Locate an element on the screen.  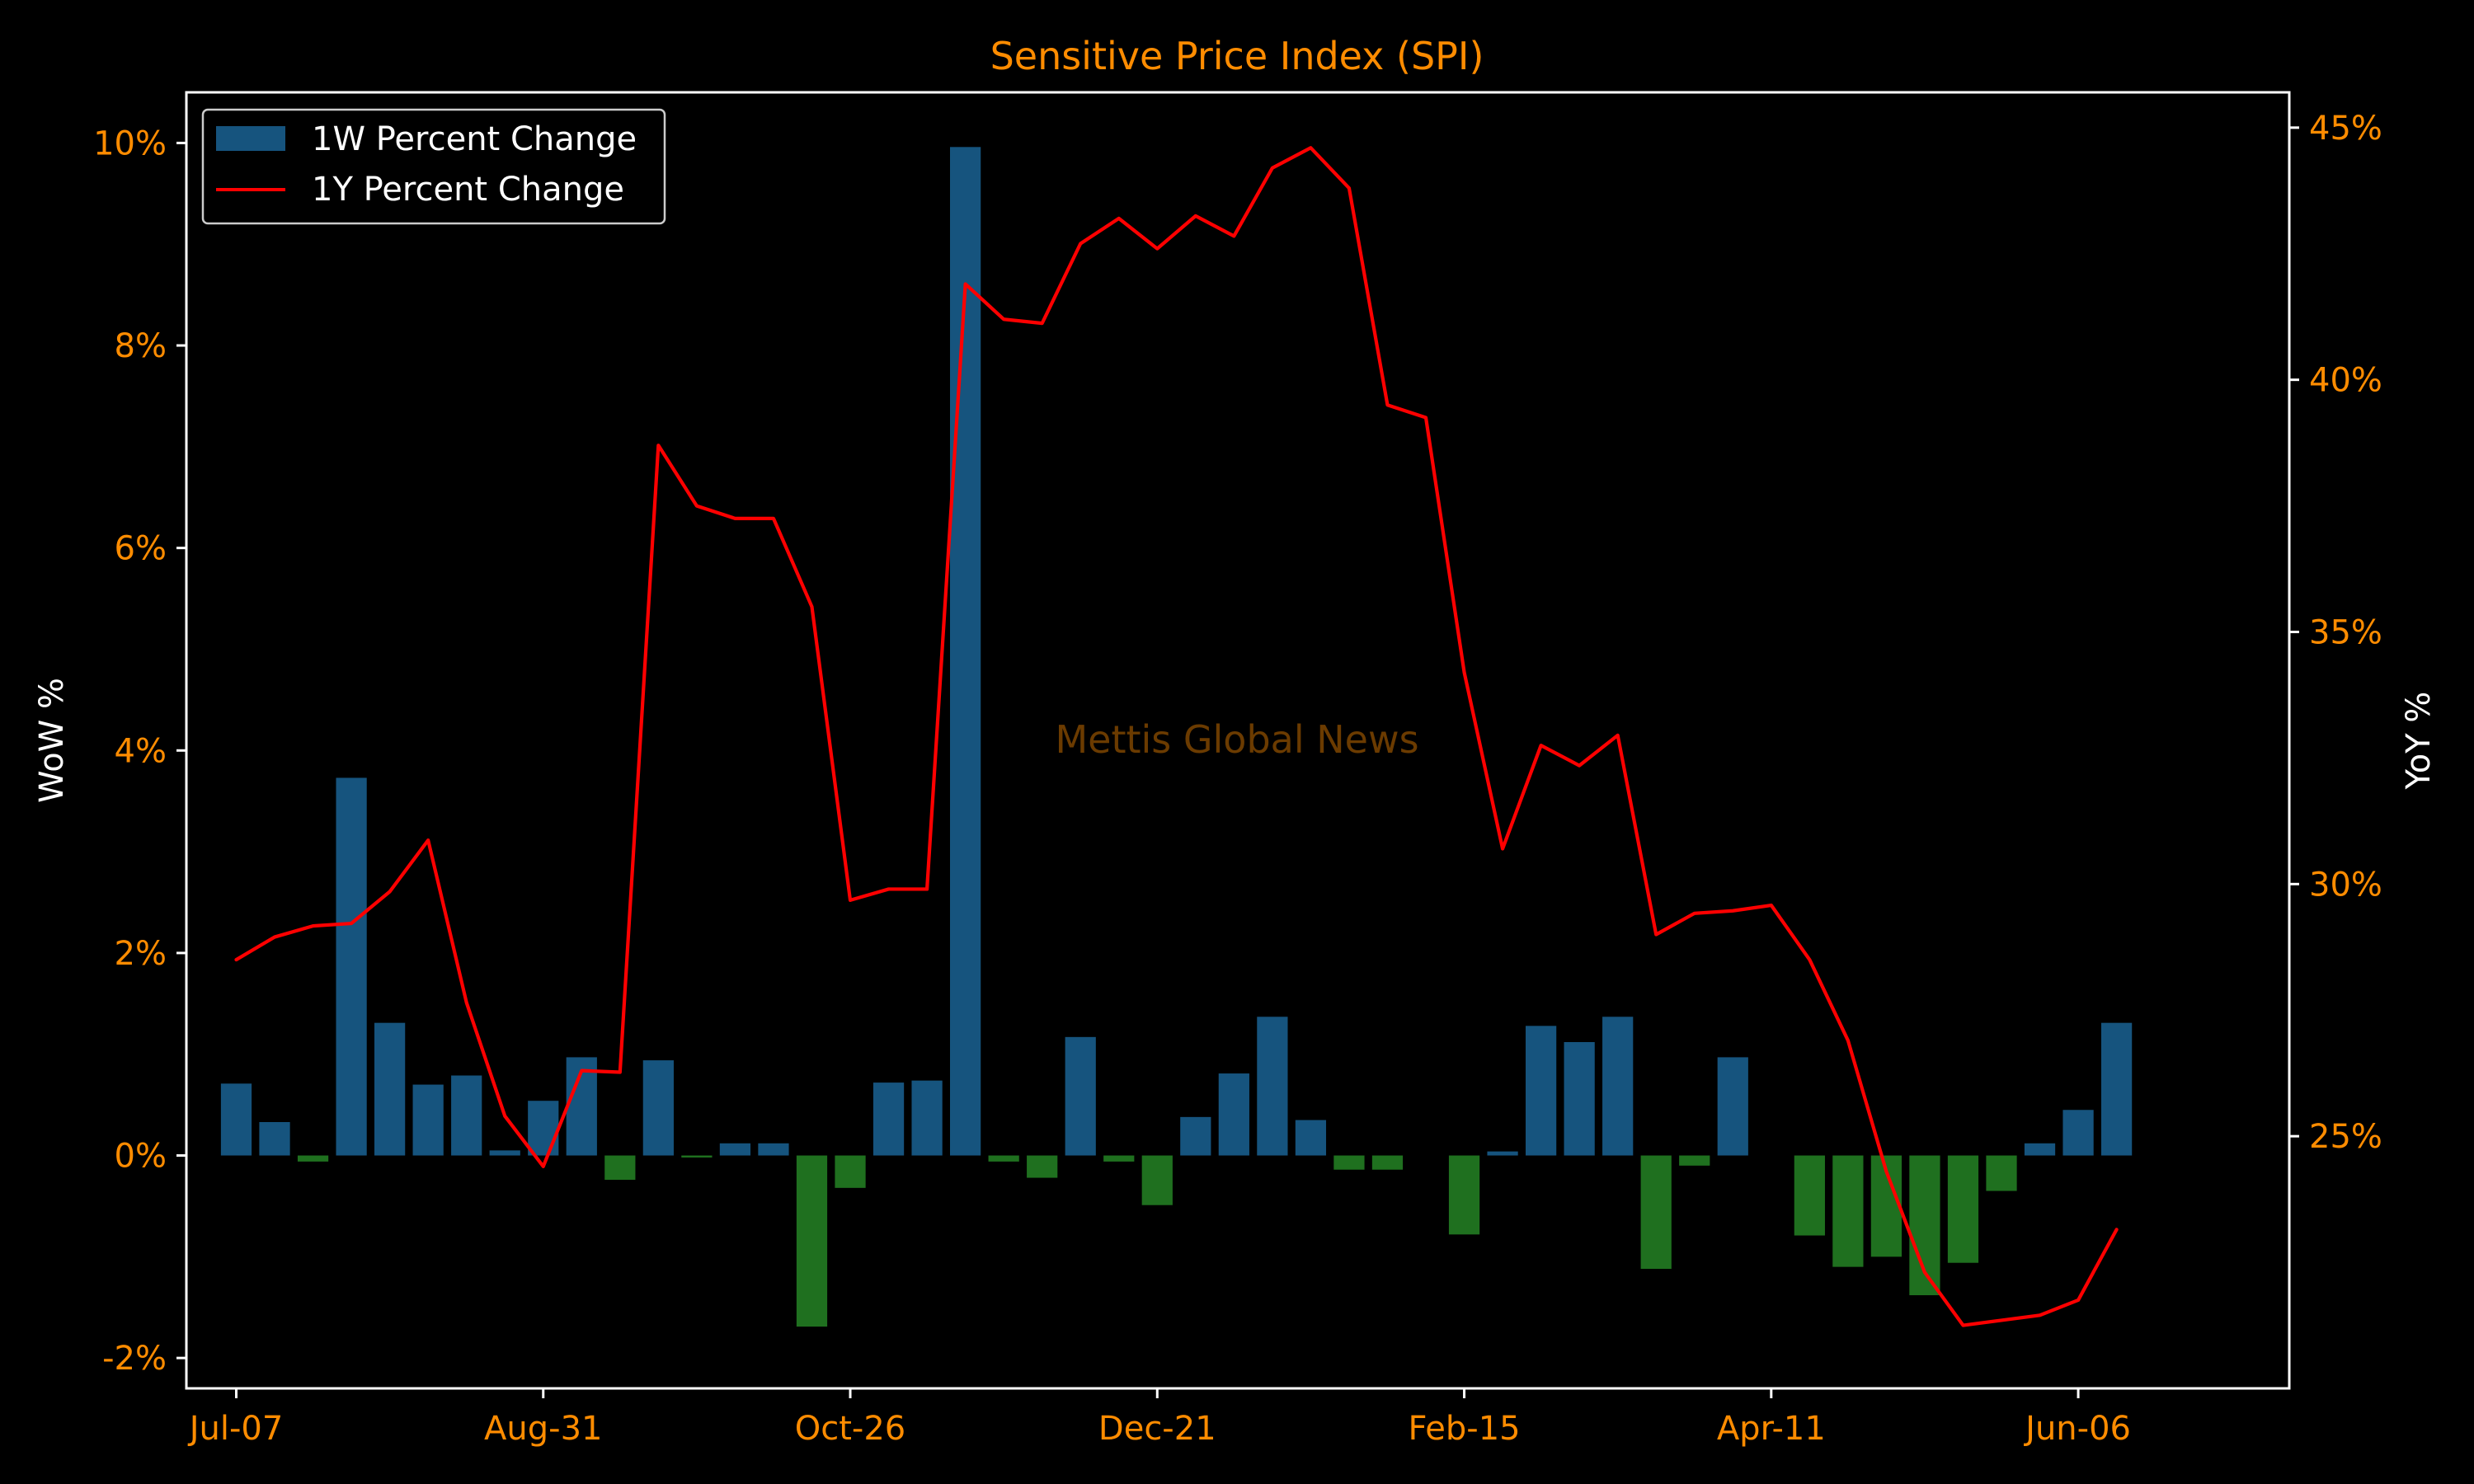
right-tick-label: 25% is located at coordinates (2345, 1137).